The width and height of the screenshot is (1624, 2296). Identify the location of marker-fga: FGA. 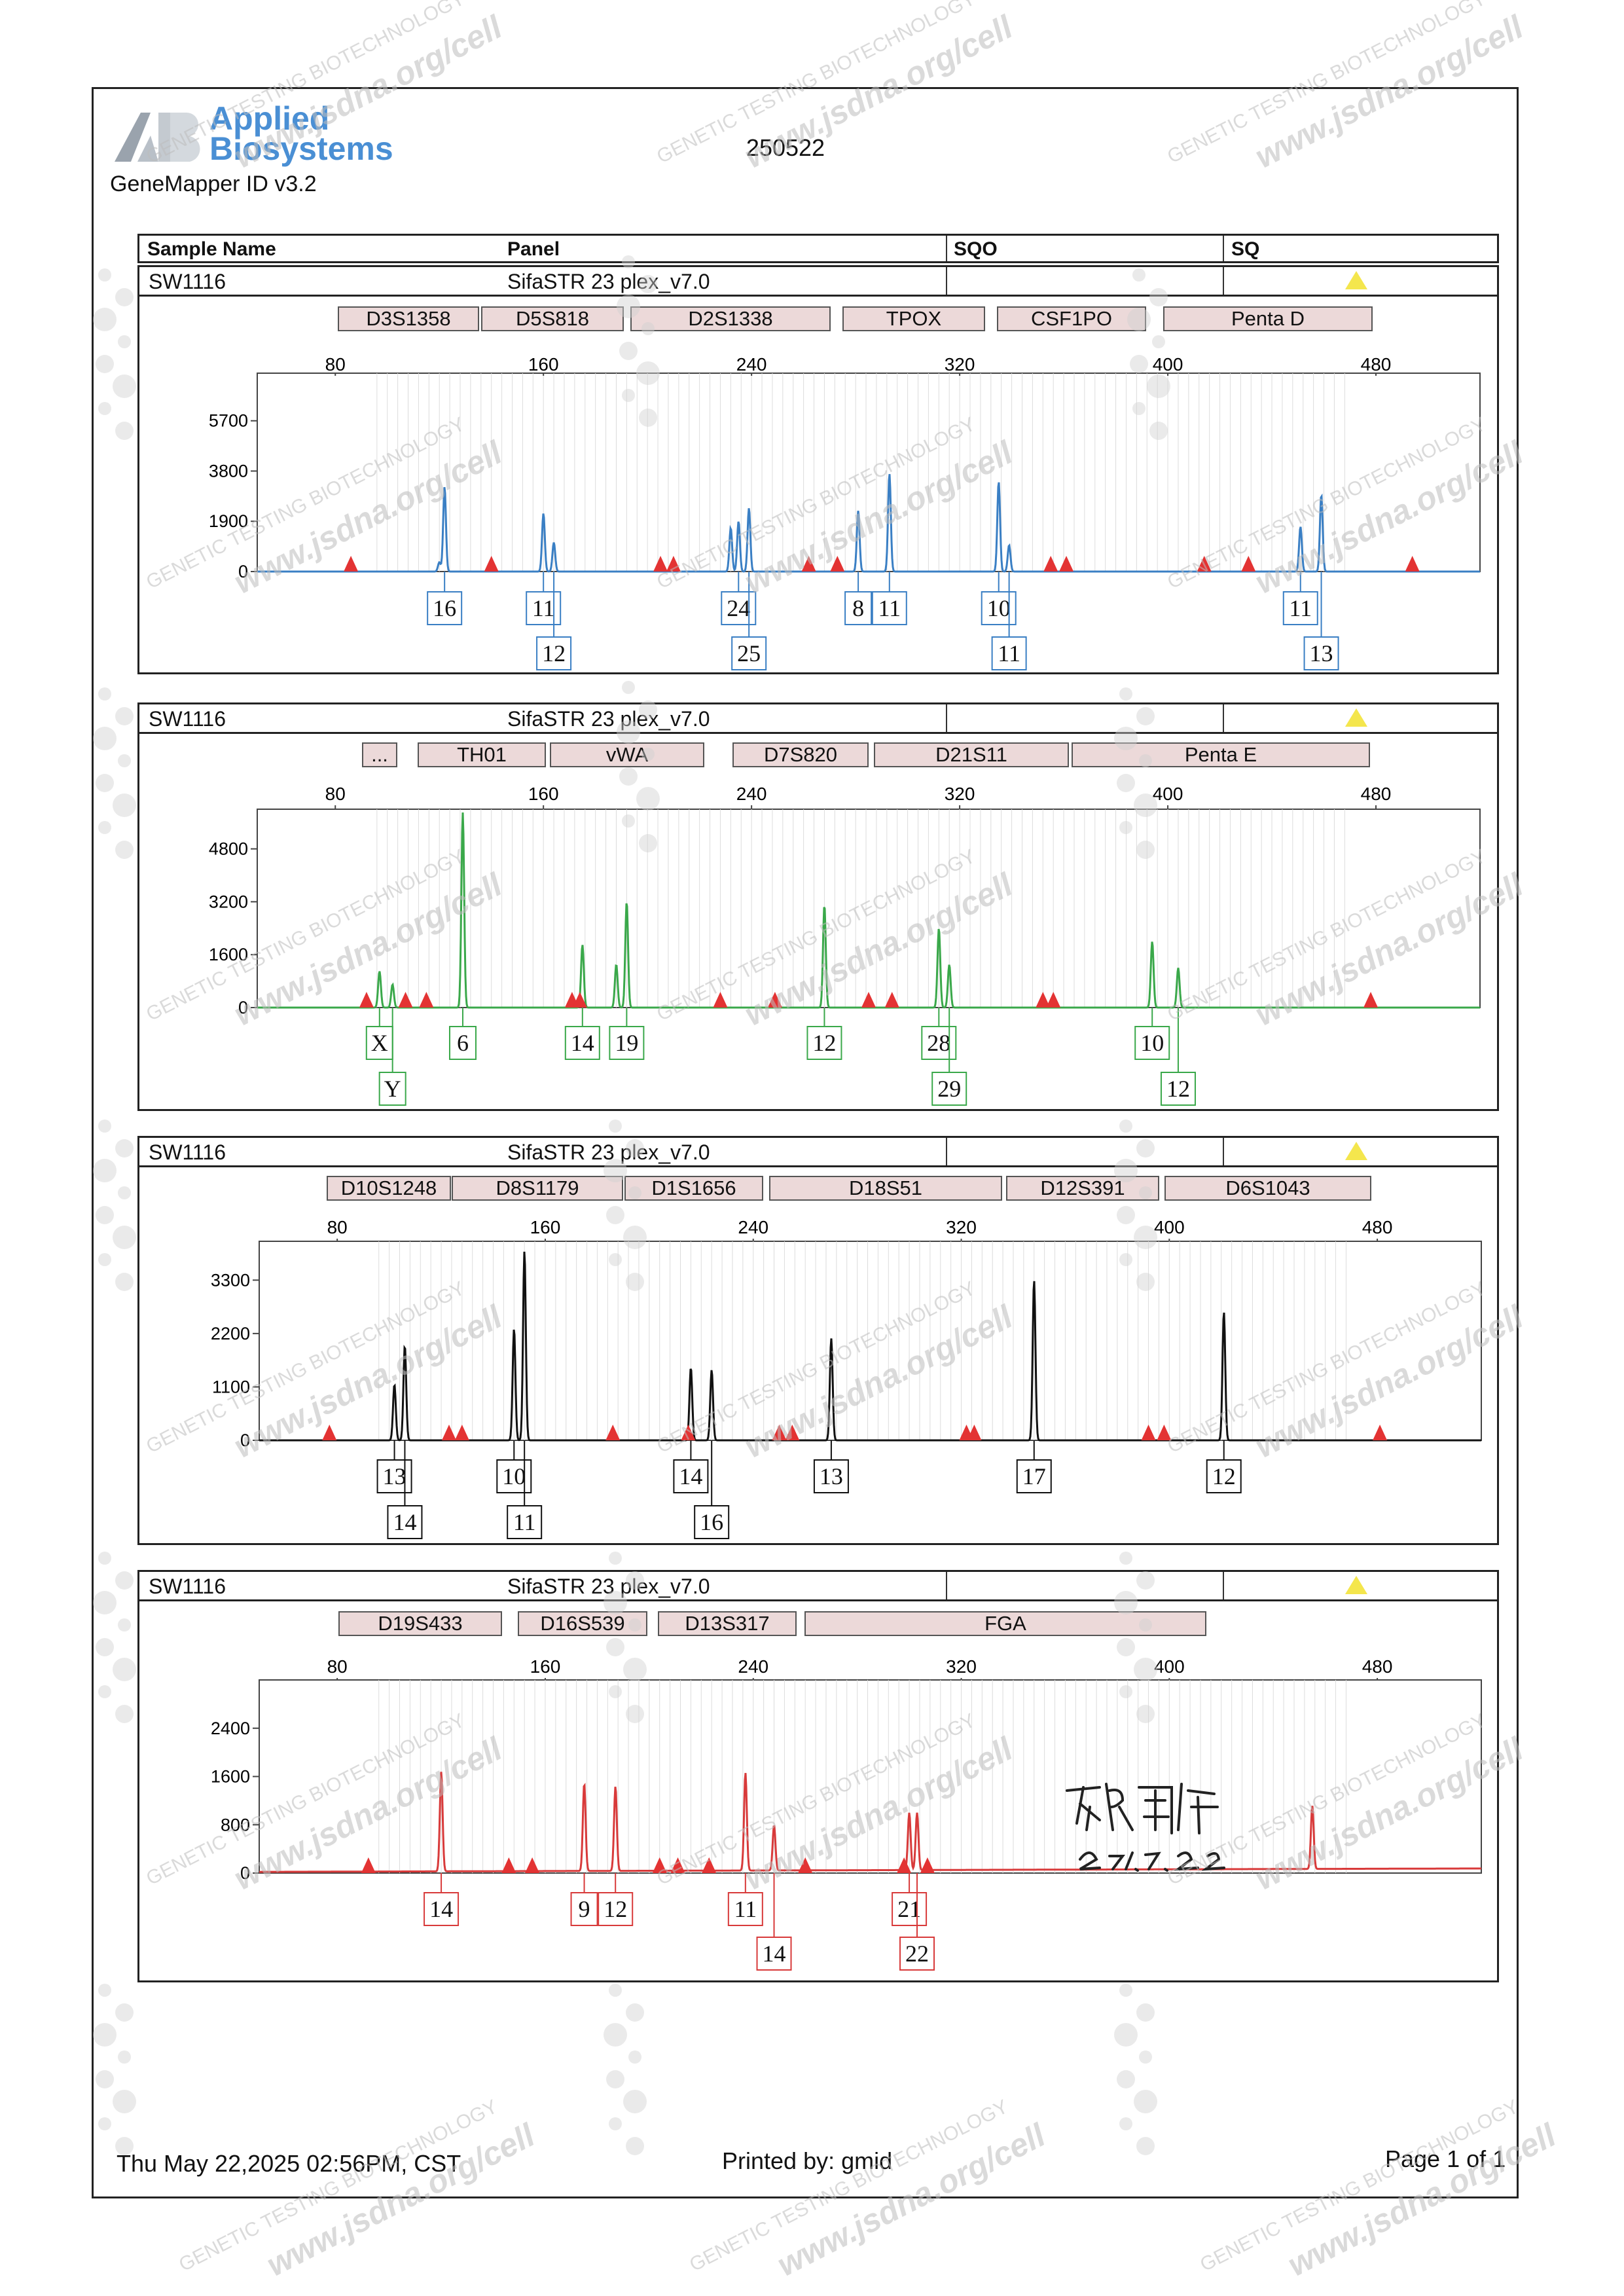
(1005, 1623).